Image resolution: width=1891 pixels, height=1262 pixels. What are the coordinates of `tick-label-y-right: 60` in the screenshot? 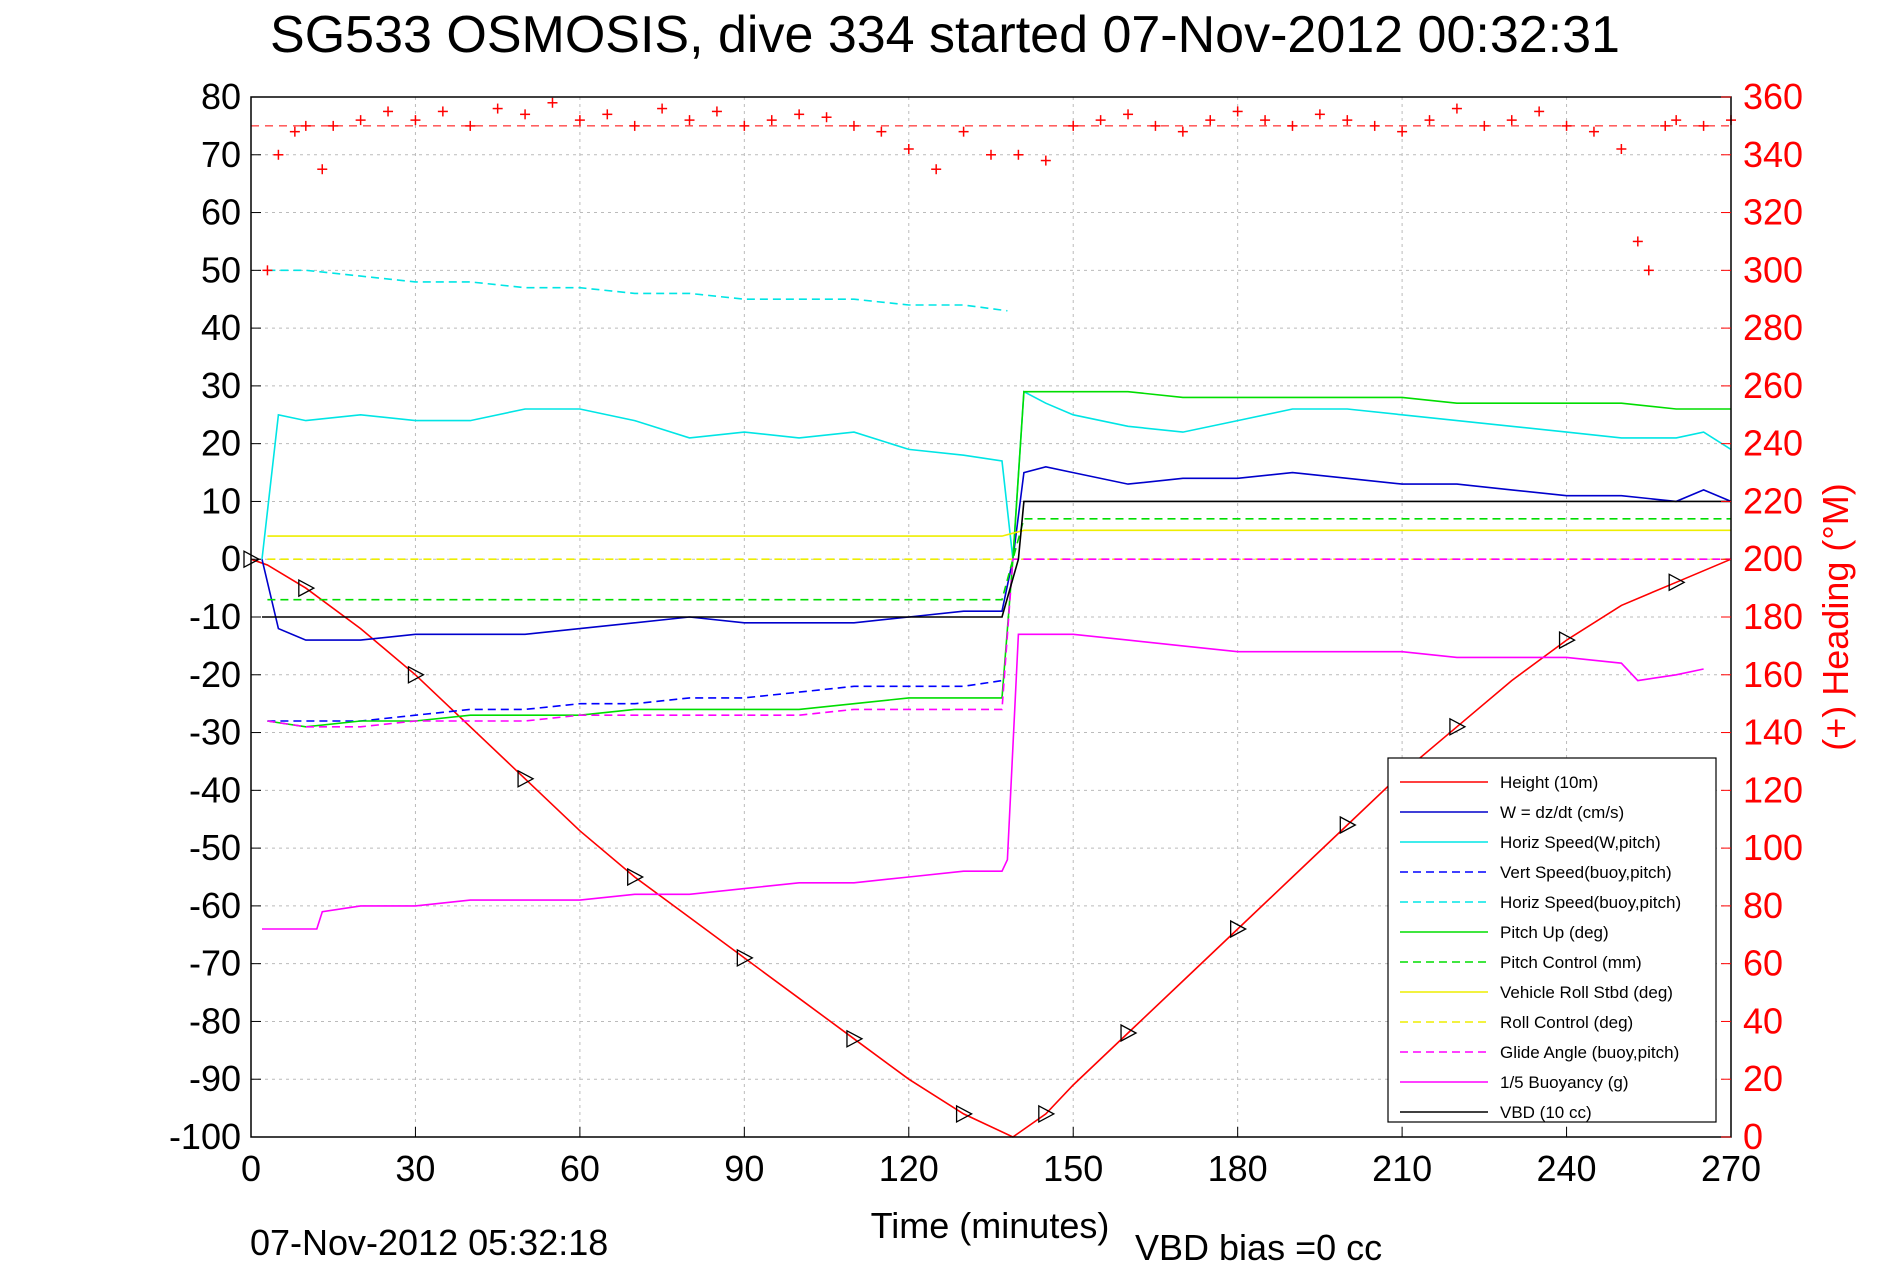 It's located at (1763, 963).